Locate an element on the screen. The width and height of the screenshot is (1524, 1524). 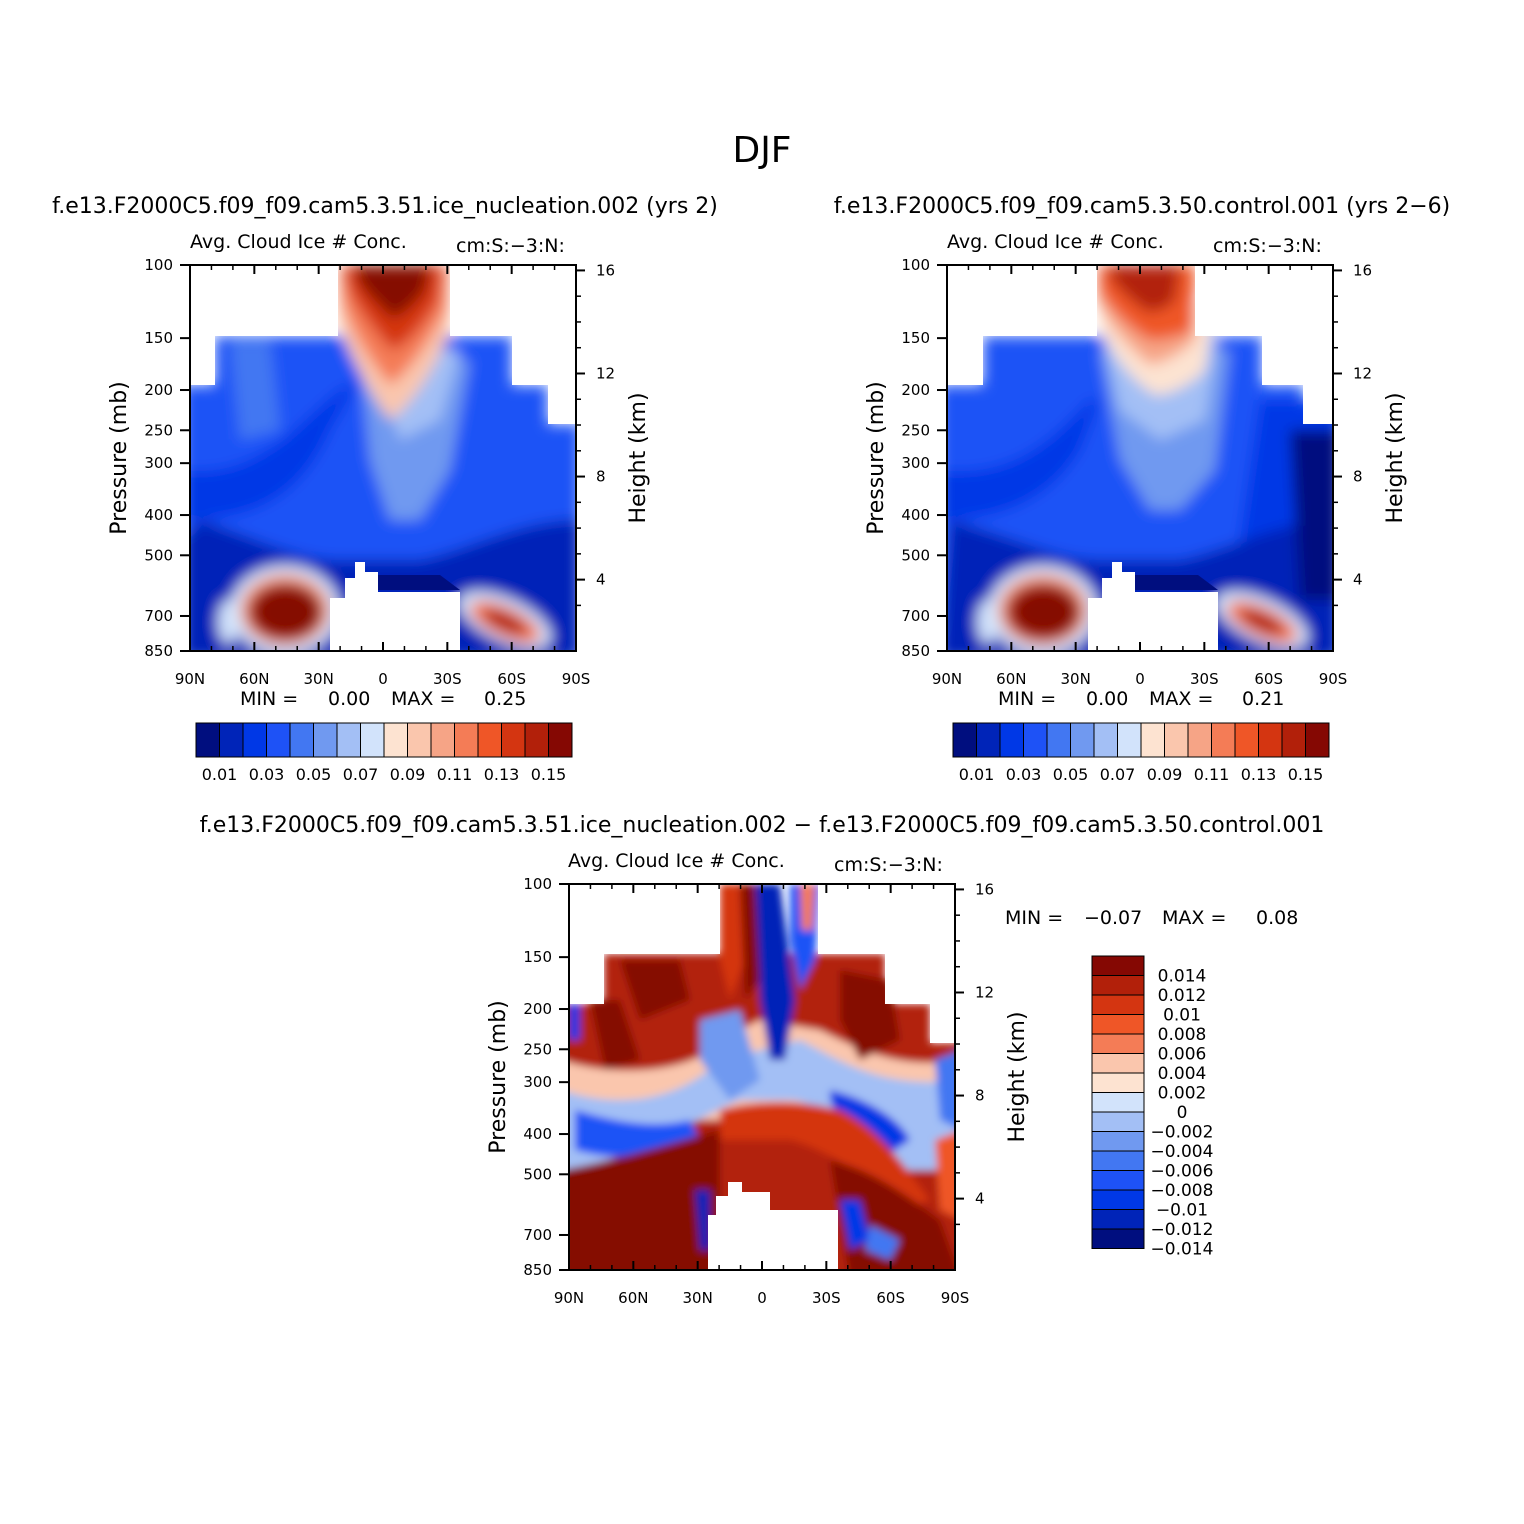
max-label: MAX = is located at coordinates (423, 699).